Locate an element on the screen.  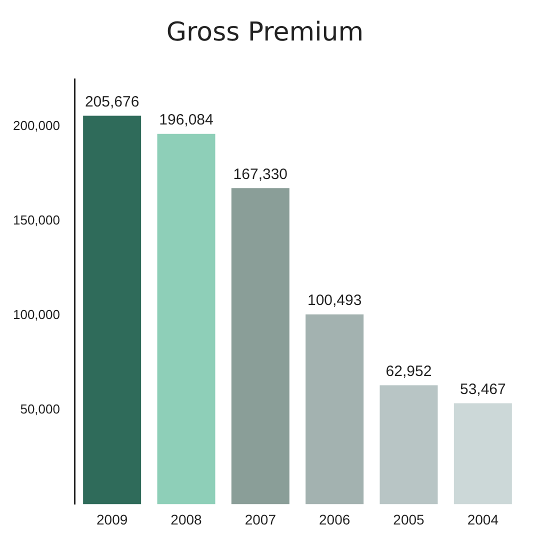
y-tick-label: 50,000 is located at coordinates (40, 408).